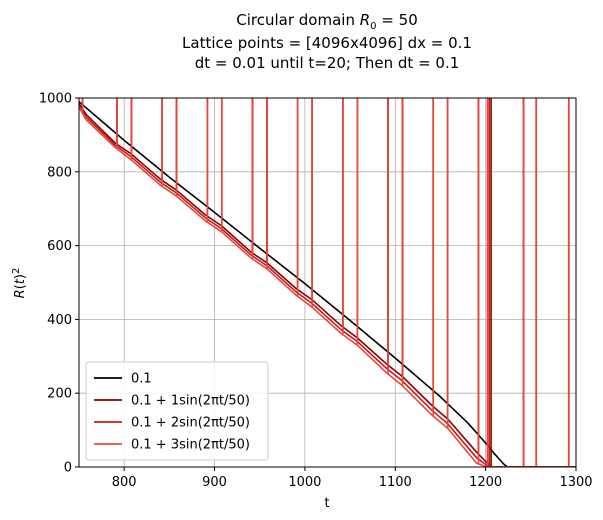 The image size is (603, 520). Describe the element at coordinates (59, 394) in the screenshot. I see `y-tick-label: 200` at that location.